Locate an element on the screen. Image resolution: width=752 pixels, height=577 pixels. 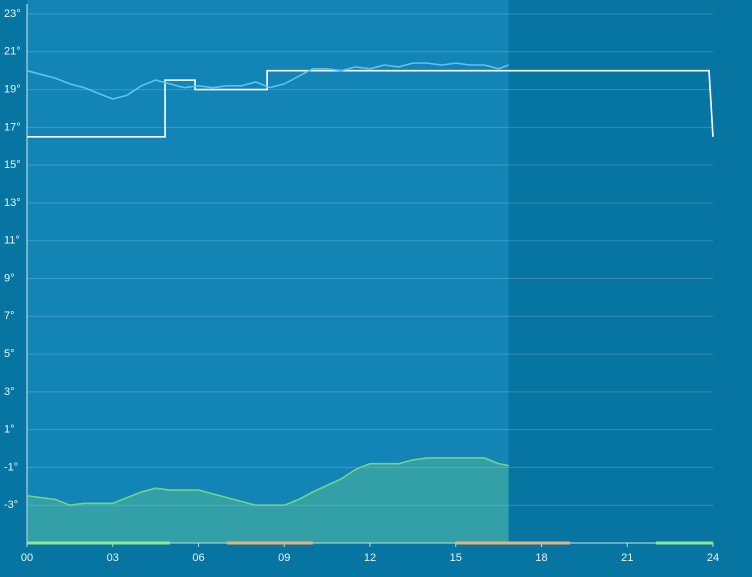
y-tick-label: 23° is located at coordinates (12, 14).